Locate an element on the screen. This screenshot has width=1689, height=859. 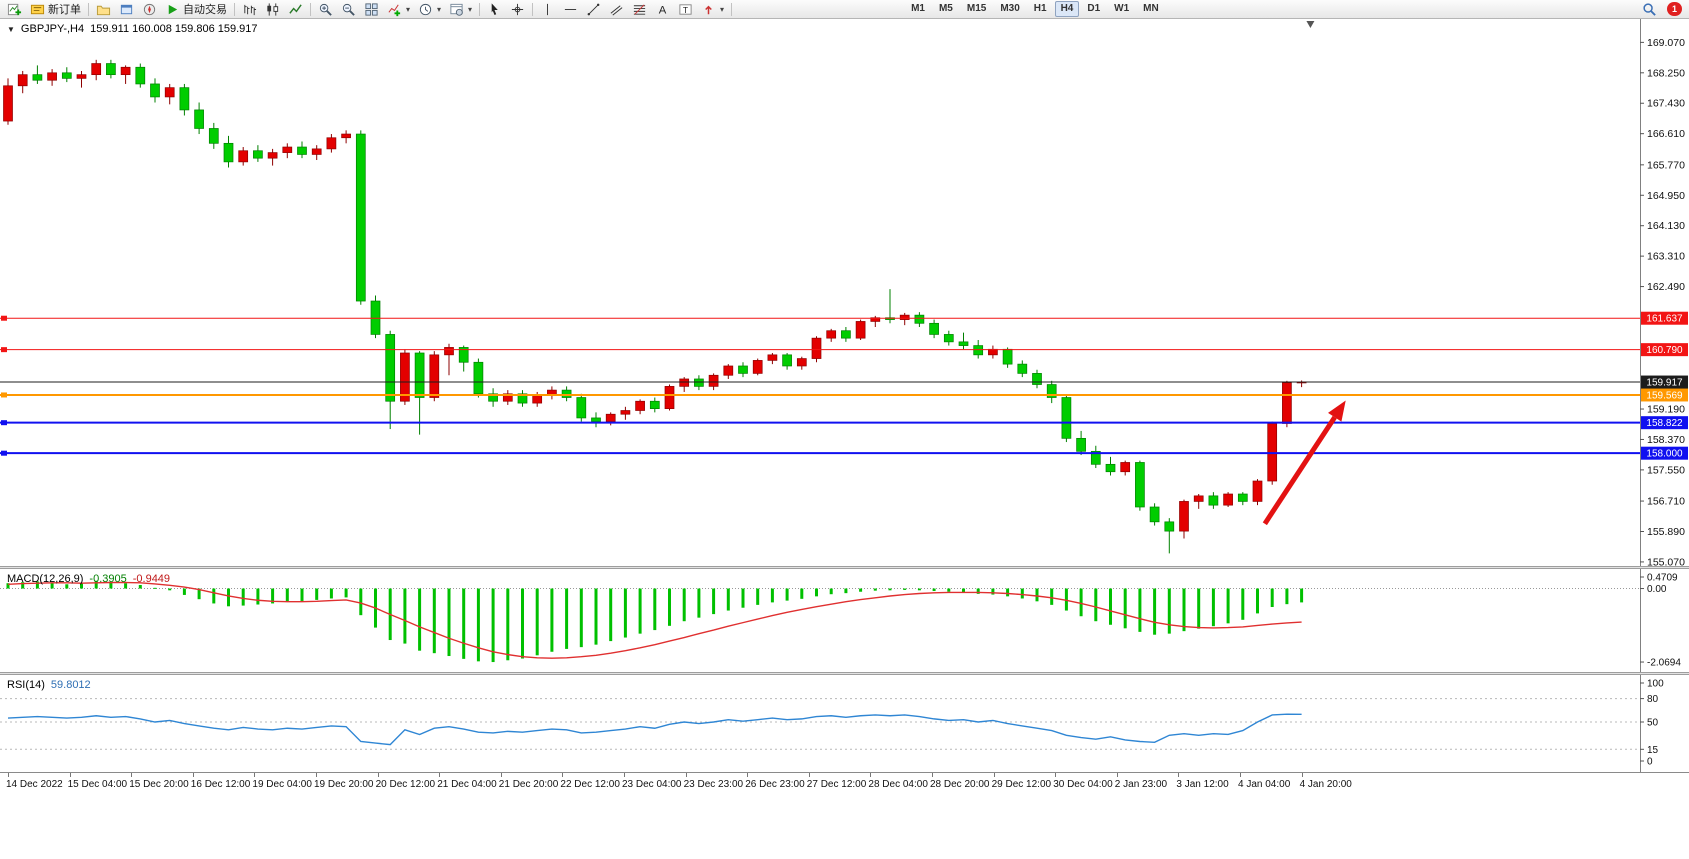
timeframe-m30: M30 is located at coordinates (1010, 8).